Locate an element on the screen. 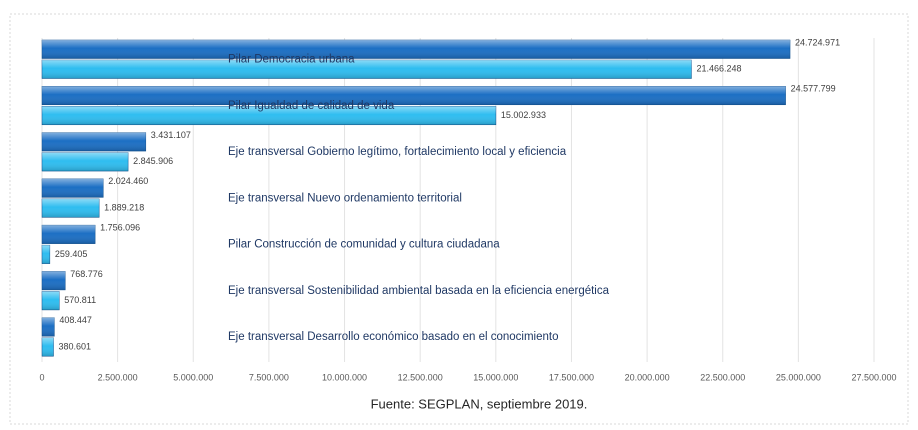  value-label: 1.756.096 is located at coordinates (120, 228).